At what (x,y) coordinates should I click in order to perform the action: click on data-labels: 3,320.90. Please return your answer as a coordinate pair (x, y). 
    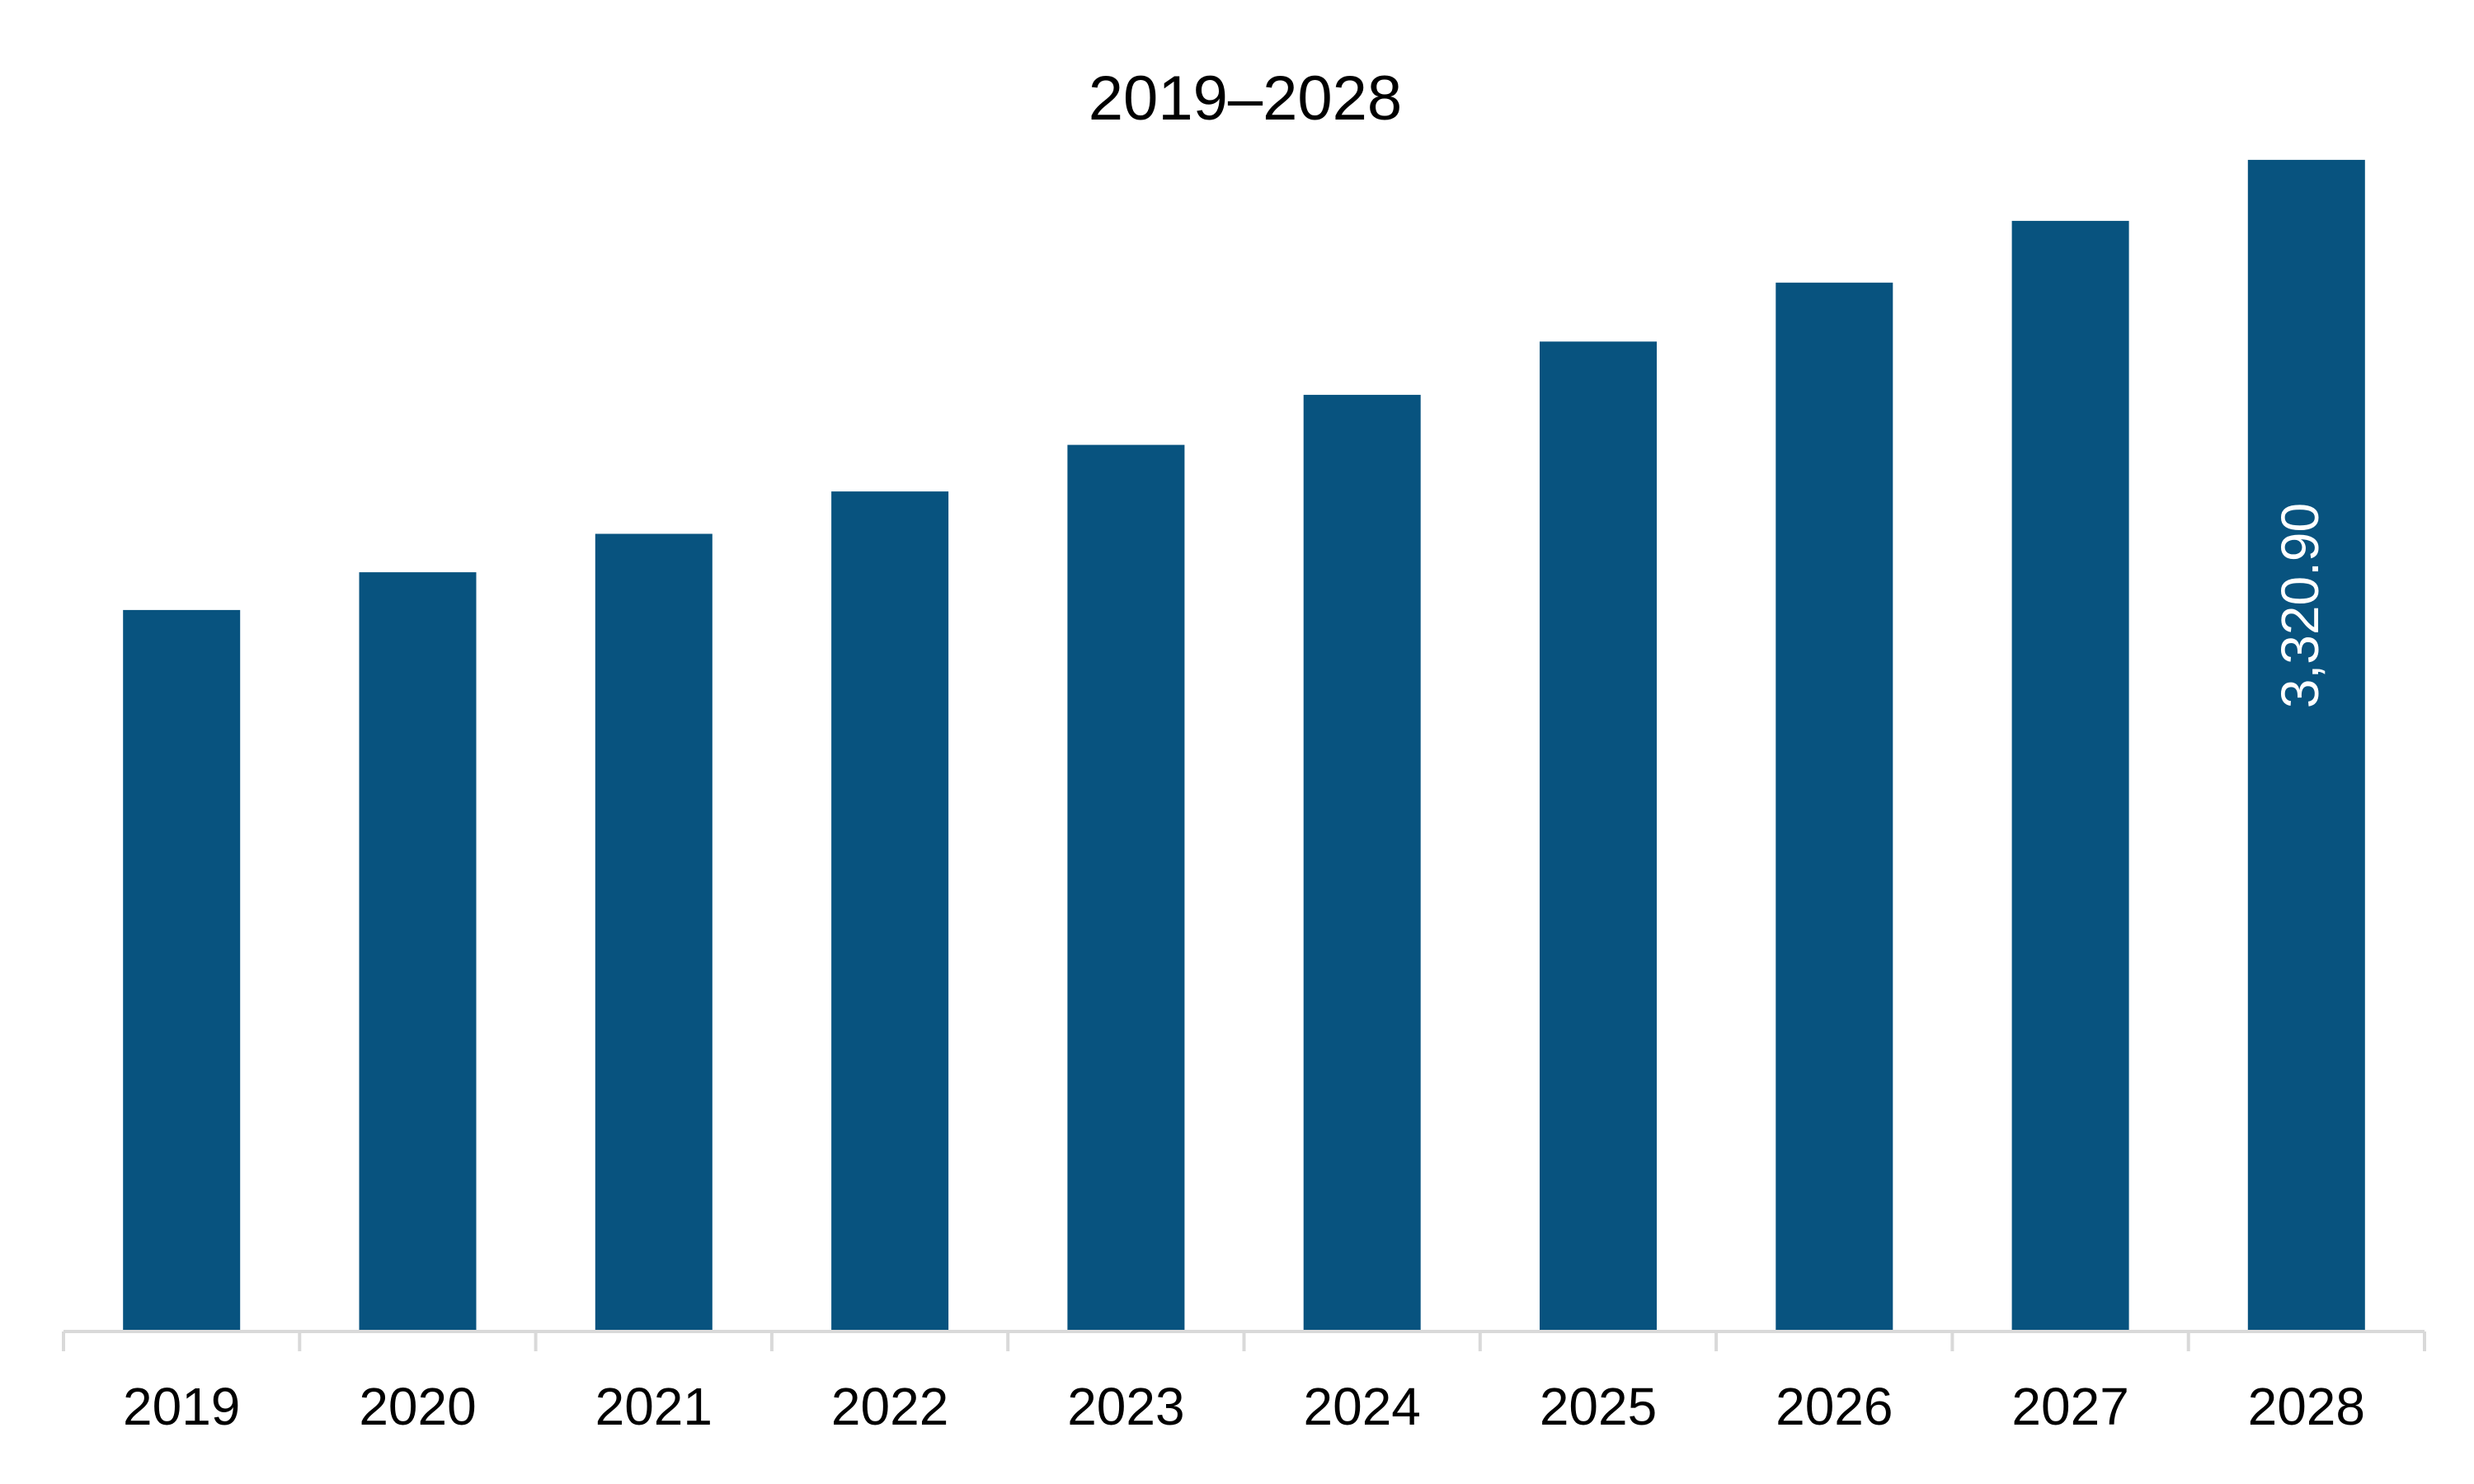
    Looking at the image, I should click on (2300, 605).